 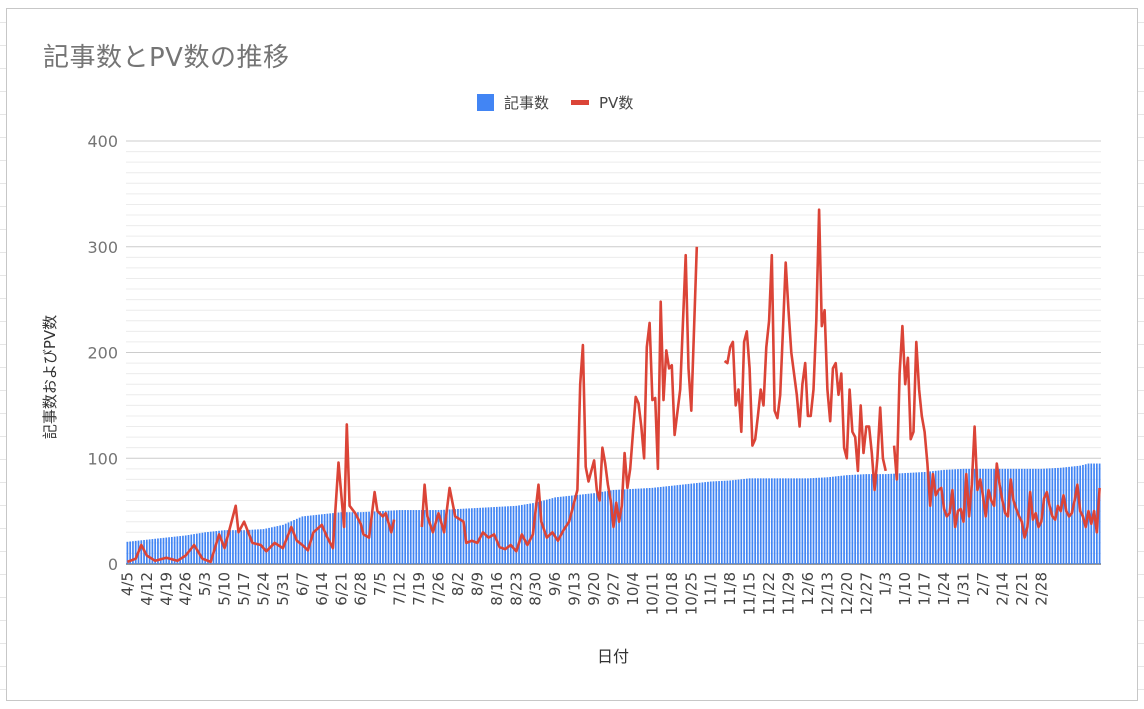 What do you see at coordinates (602, 102) in the screenshot?
I see `legend-item-pv: PV数` at bounding box center [602, 102].